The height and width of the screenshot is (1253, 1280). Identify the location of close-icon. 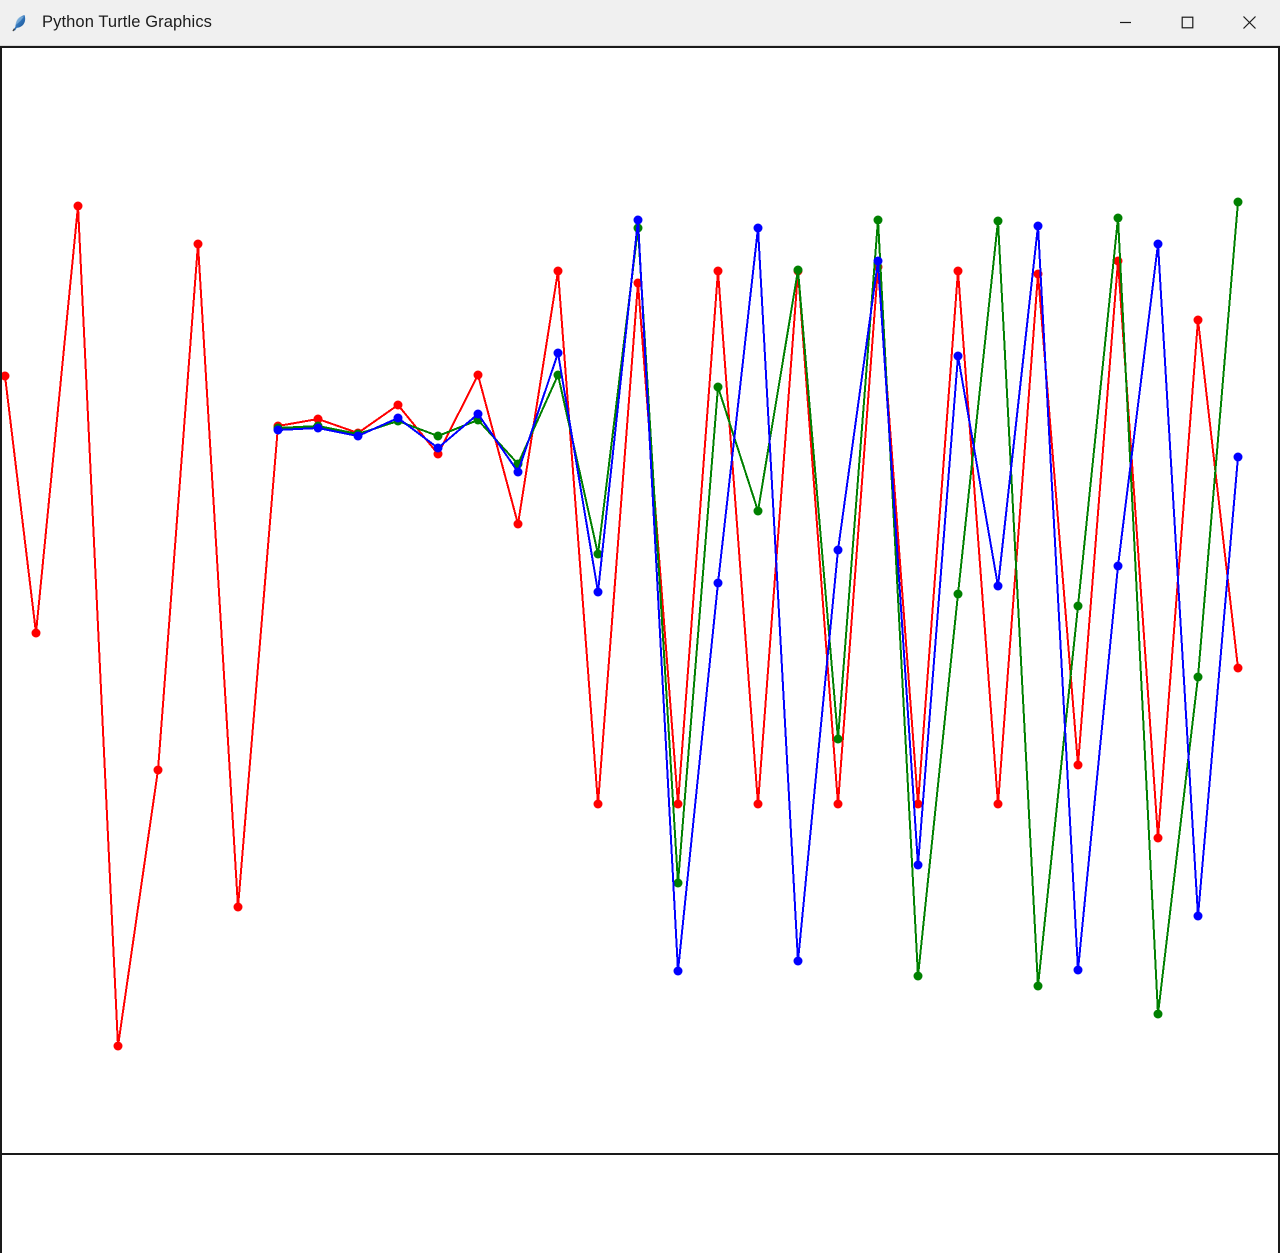
(1249, 22).